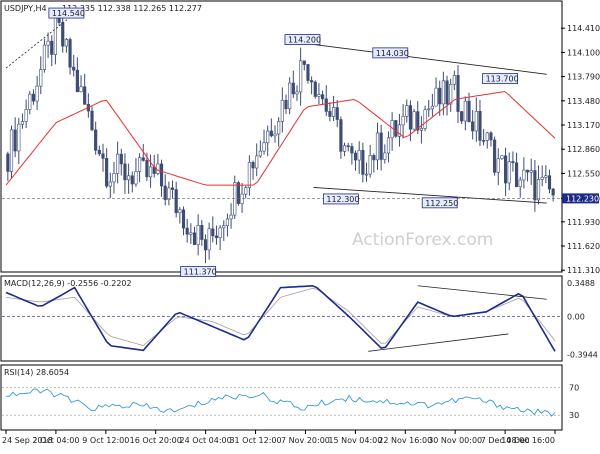  I want to click on xaxis-tick-label: 15 Nov 04:00, so click(355, 440).